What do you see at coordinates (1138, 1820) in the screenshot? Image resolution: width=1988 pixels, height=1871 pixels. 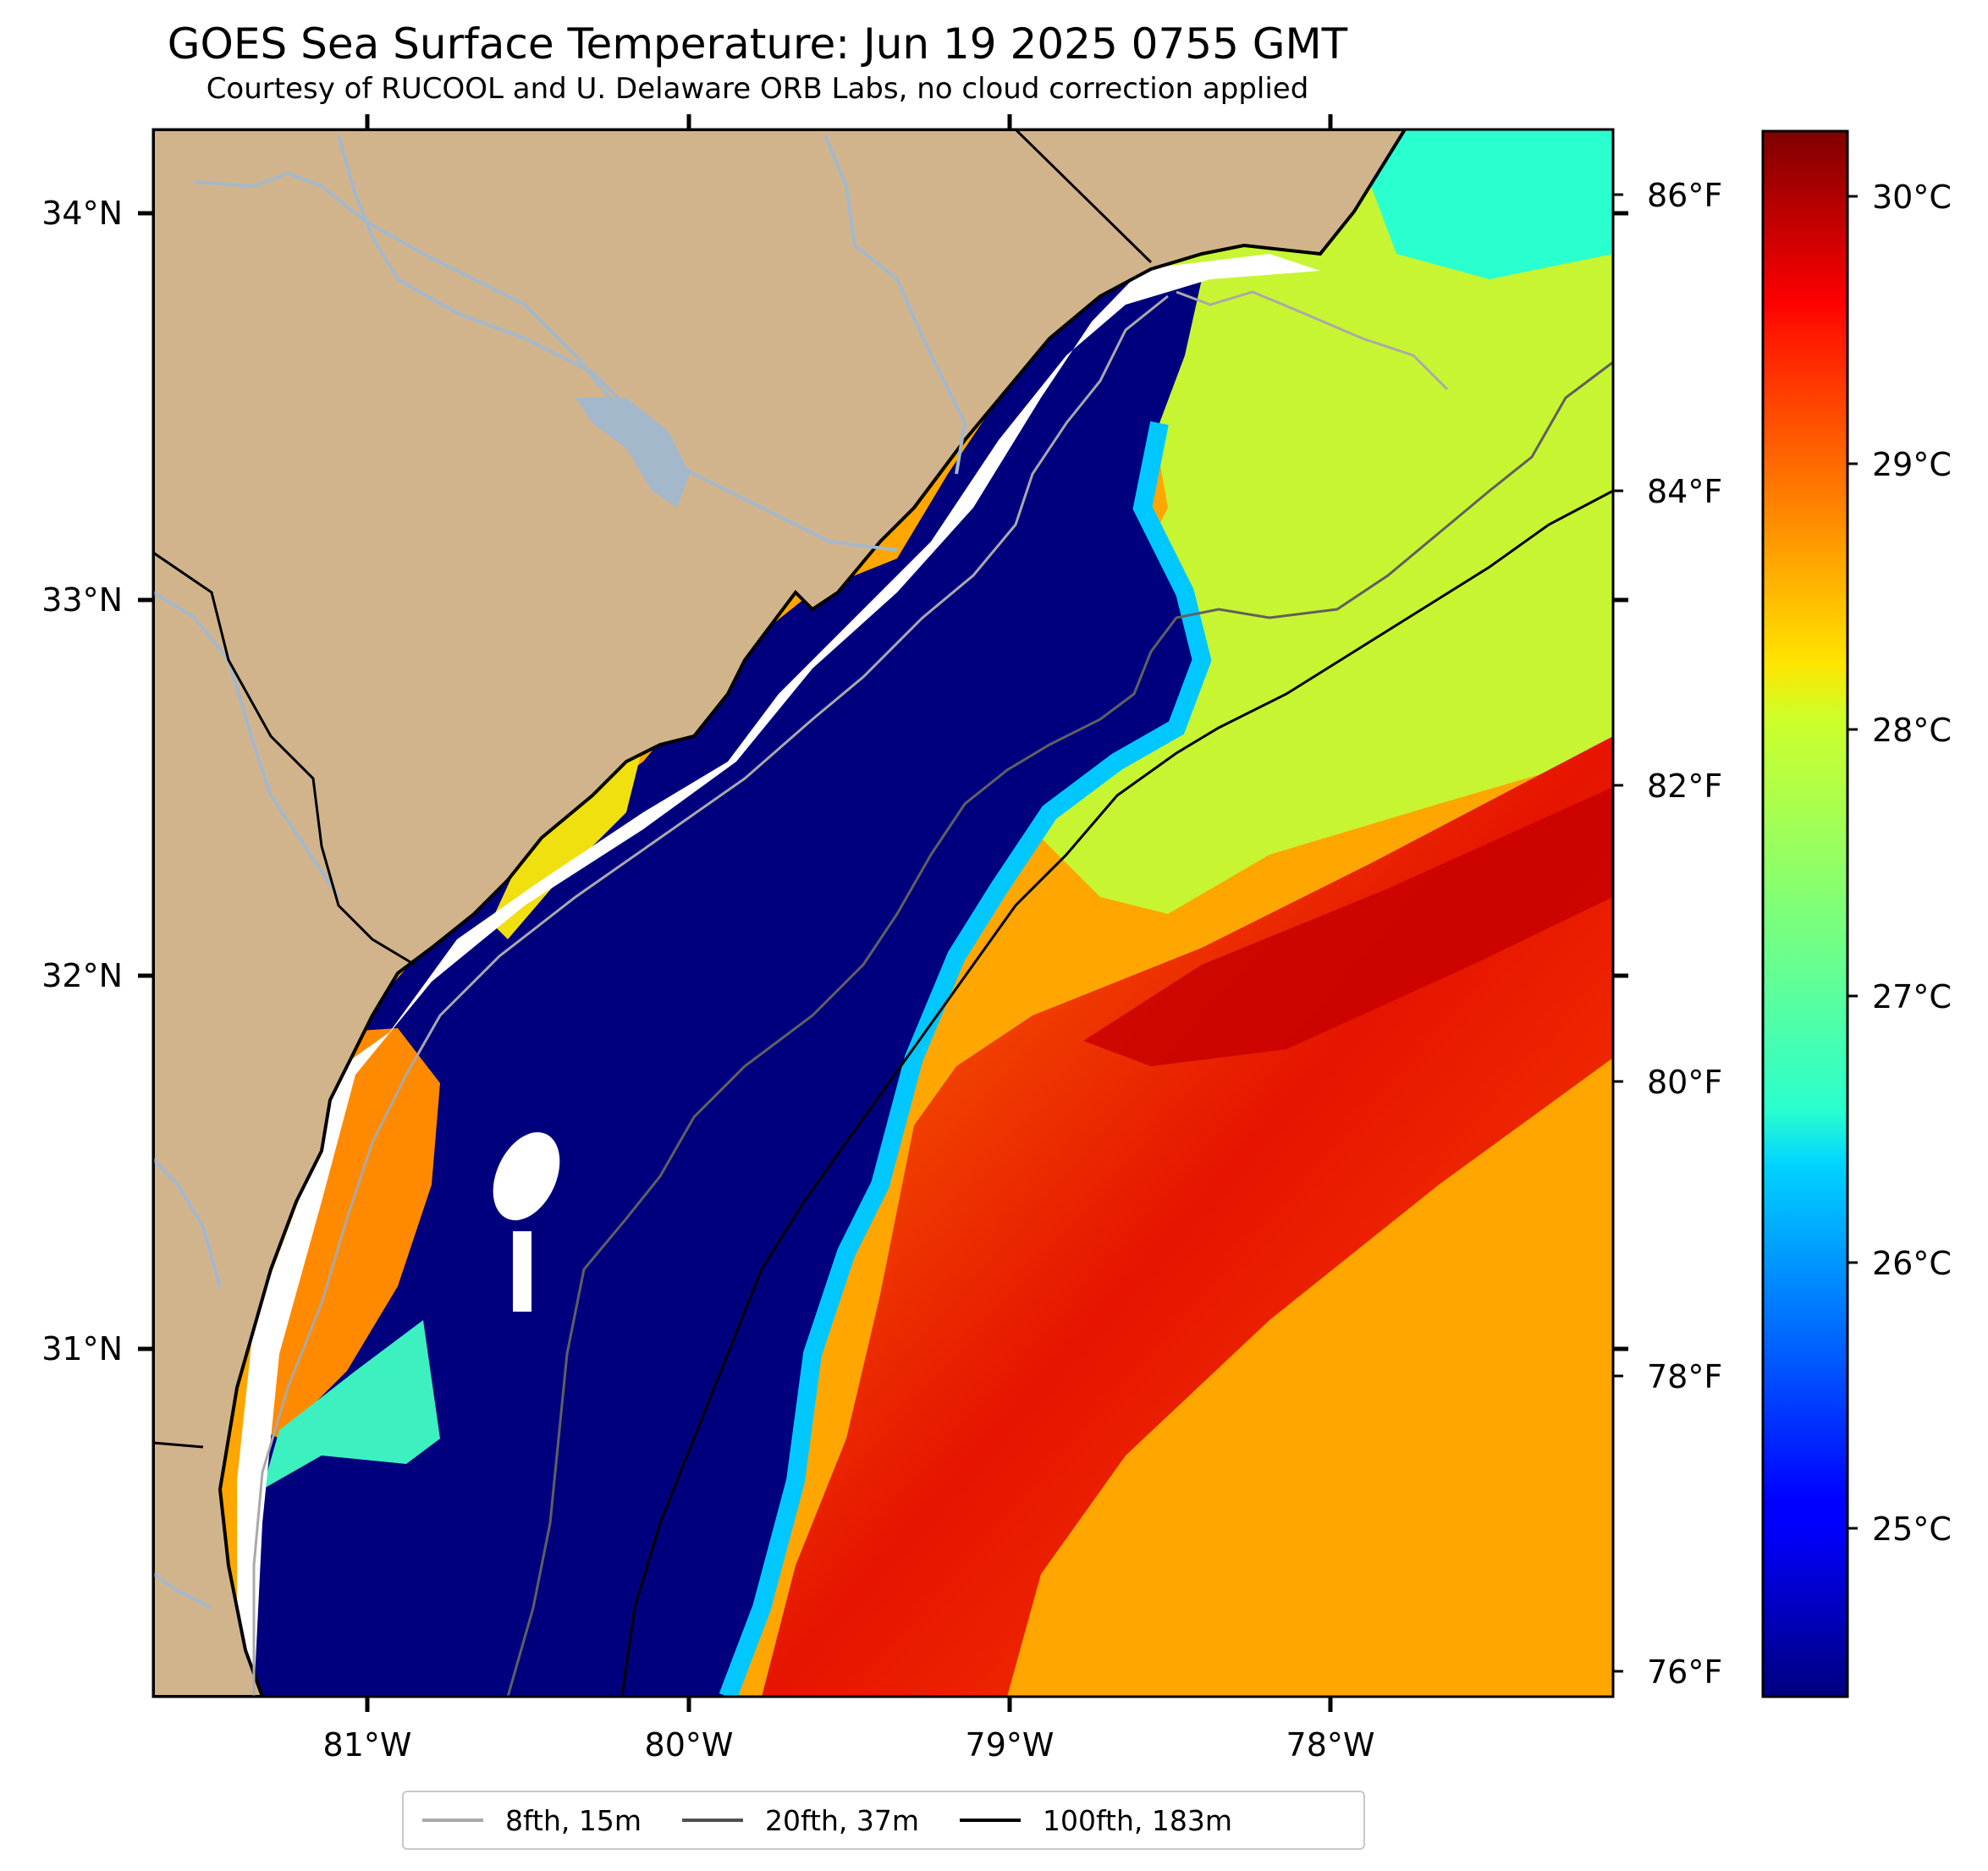 I see `legend-label-100fth: 100fth, 183m` at bounding box center [1138, 1820].